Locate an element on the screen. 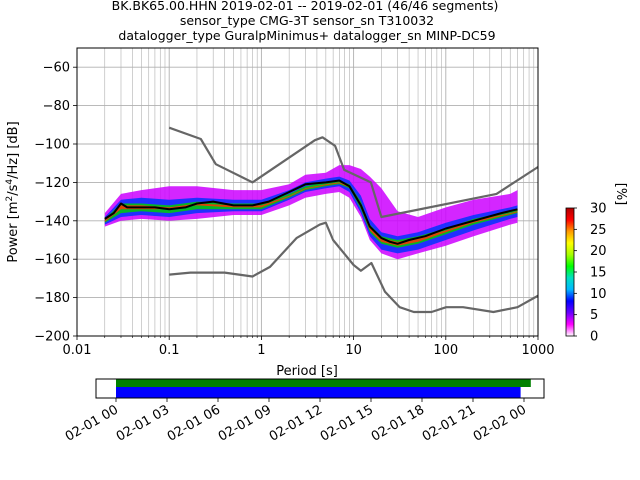  coverage-data-bar is located at coordinates (323, 383).